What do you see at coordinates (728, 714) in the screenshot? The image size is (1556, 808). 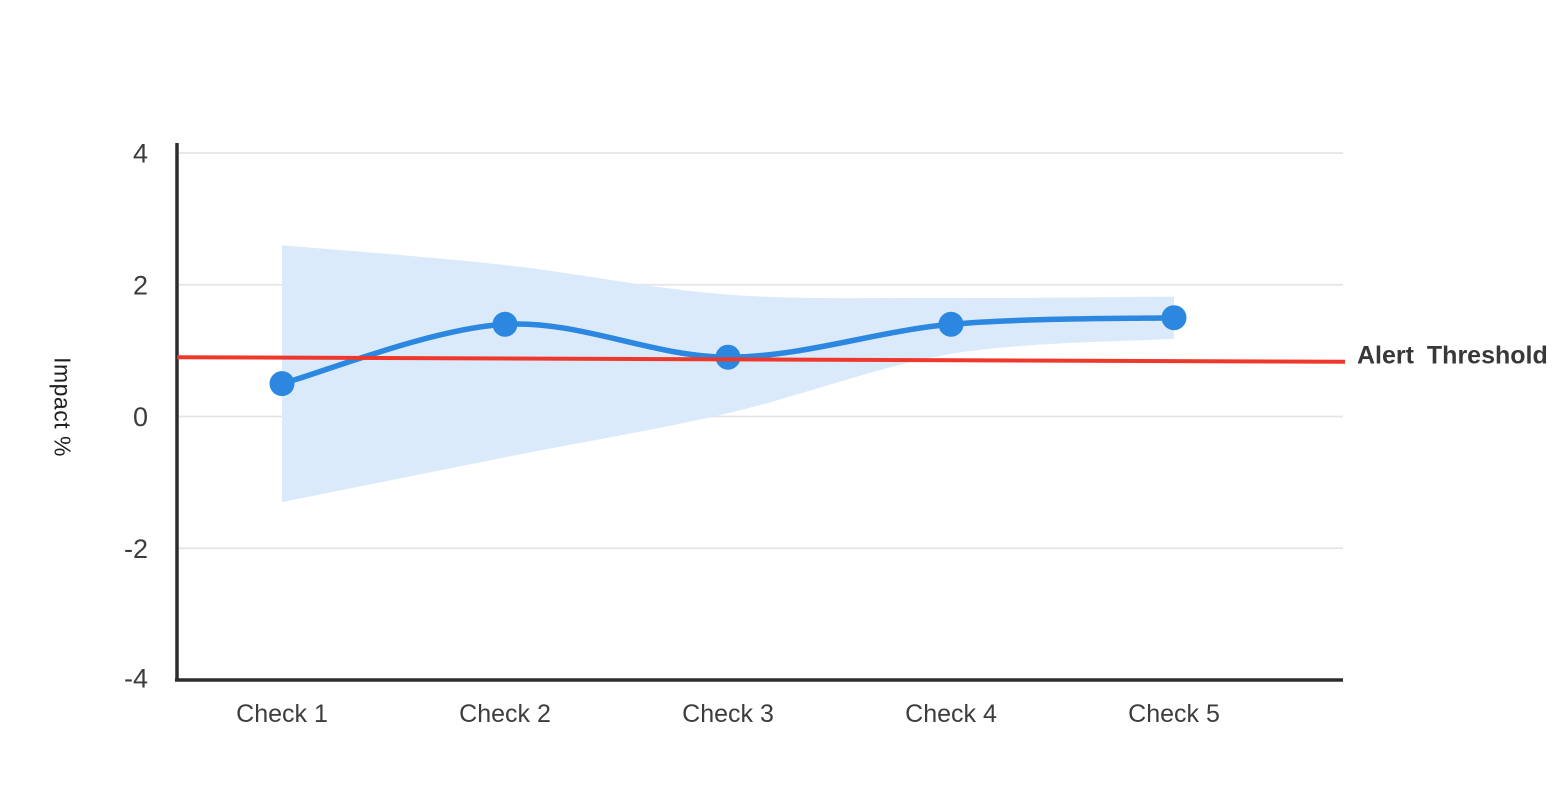 I see `x-category-label-3: Check 3` at bounding box center [728, 714].